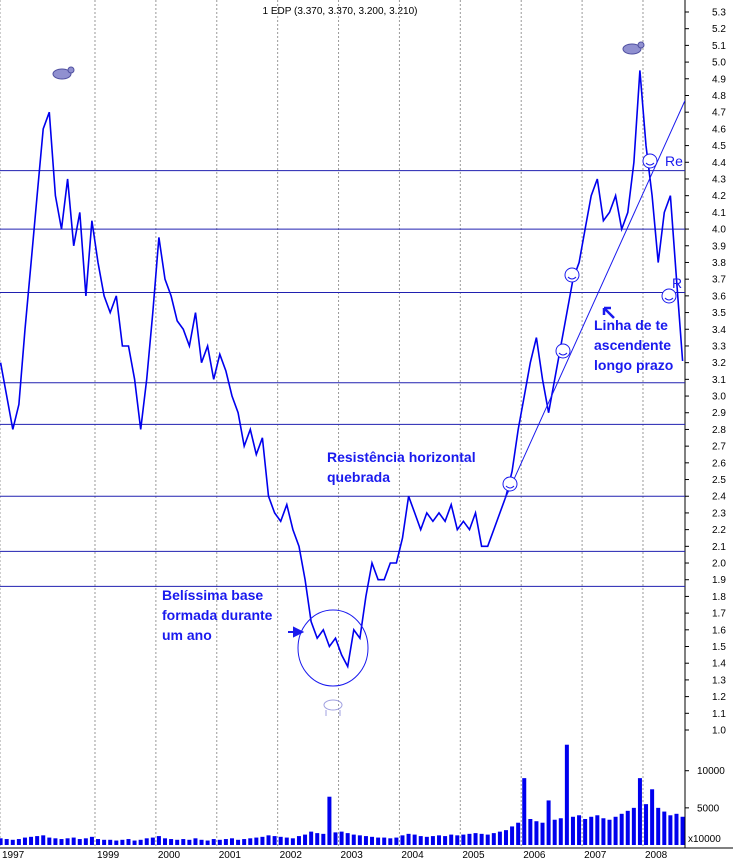 The height and width of the screenshot is (860, 733). Describe the element at coordinates (296, 632) in the screenshot. I see `arrow` at that location.